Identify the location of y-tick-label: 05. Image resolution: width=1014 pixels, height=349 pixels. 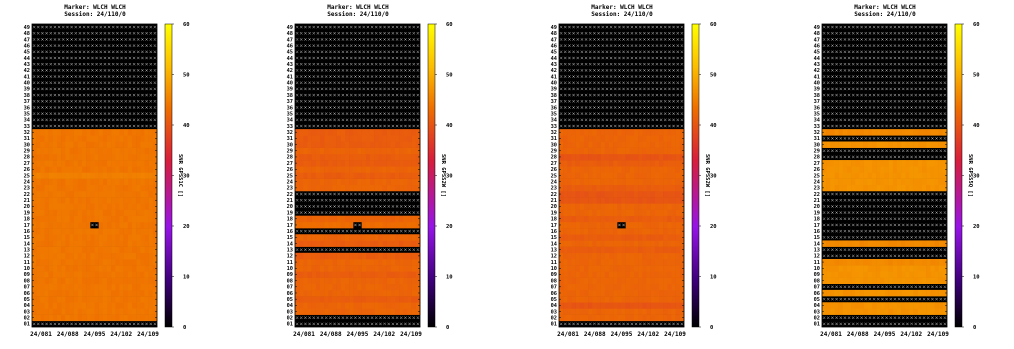
(817, 300).